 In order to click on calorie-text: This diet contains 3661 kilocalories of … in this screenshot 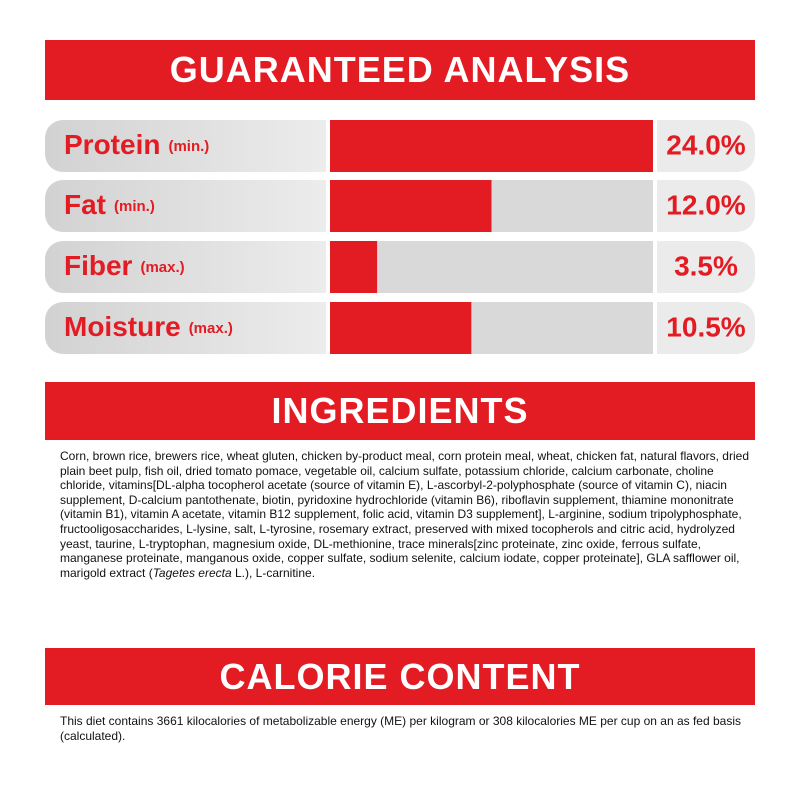, I will do `click(401, 728)`.